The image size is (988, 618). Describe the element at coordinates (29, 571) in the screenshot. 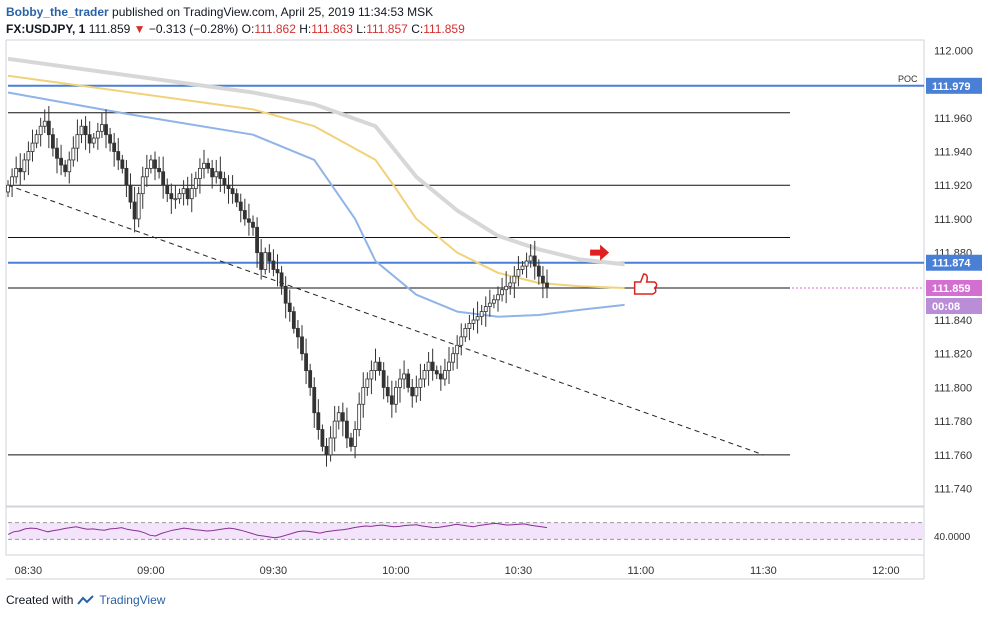

I see `x-tick-label: 08:30` at that location.